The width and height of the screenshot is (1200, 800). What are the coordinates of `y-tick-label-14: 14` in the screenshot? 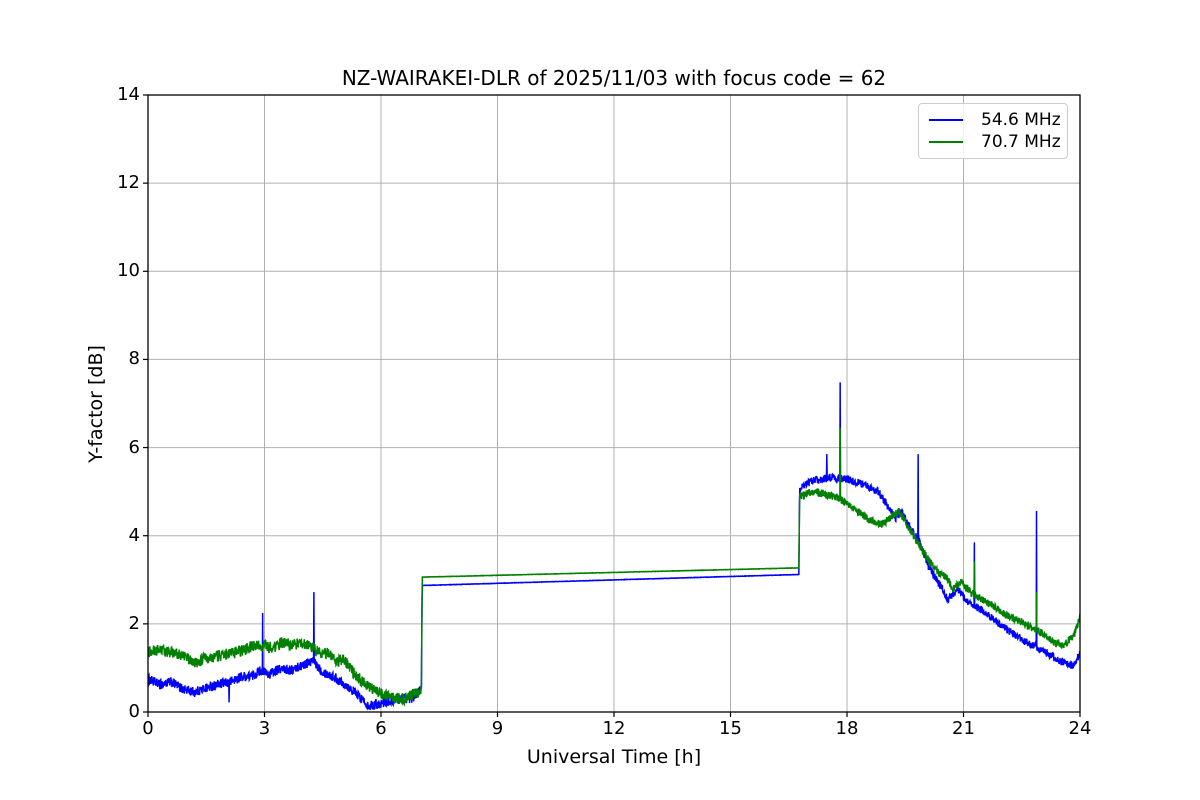 It's located at (128, 94).